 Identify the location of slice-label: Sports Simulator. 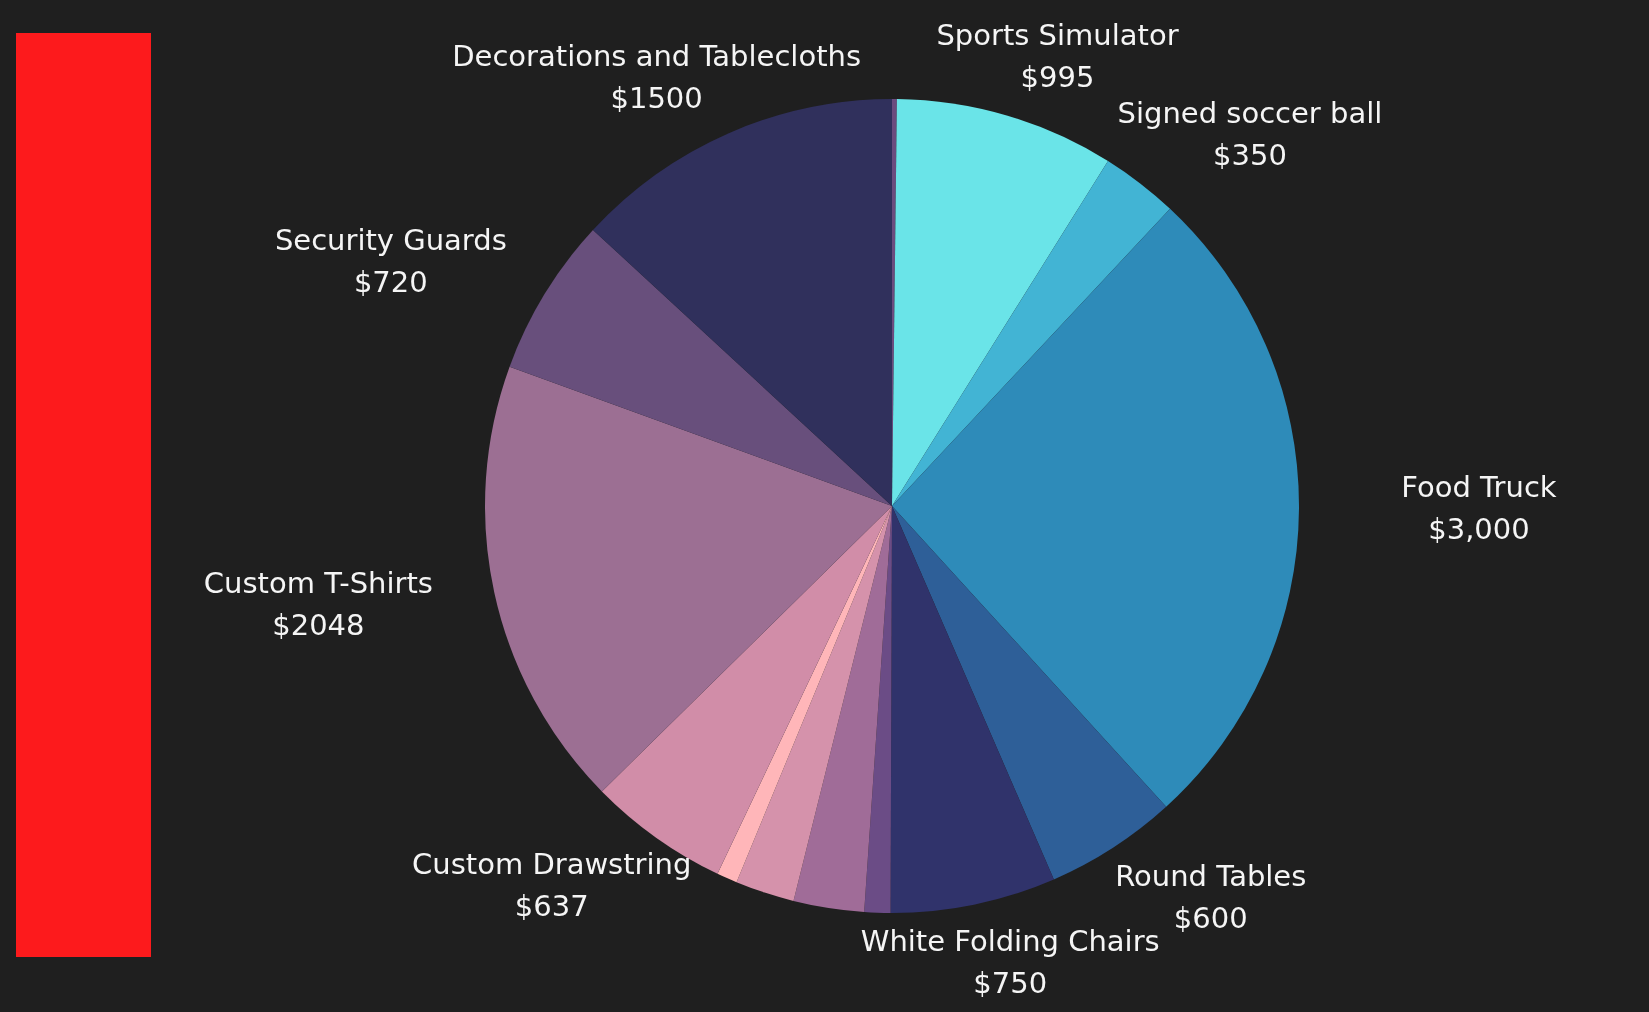
(1057, 35).